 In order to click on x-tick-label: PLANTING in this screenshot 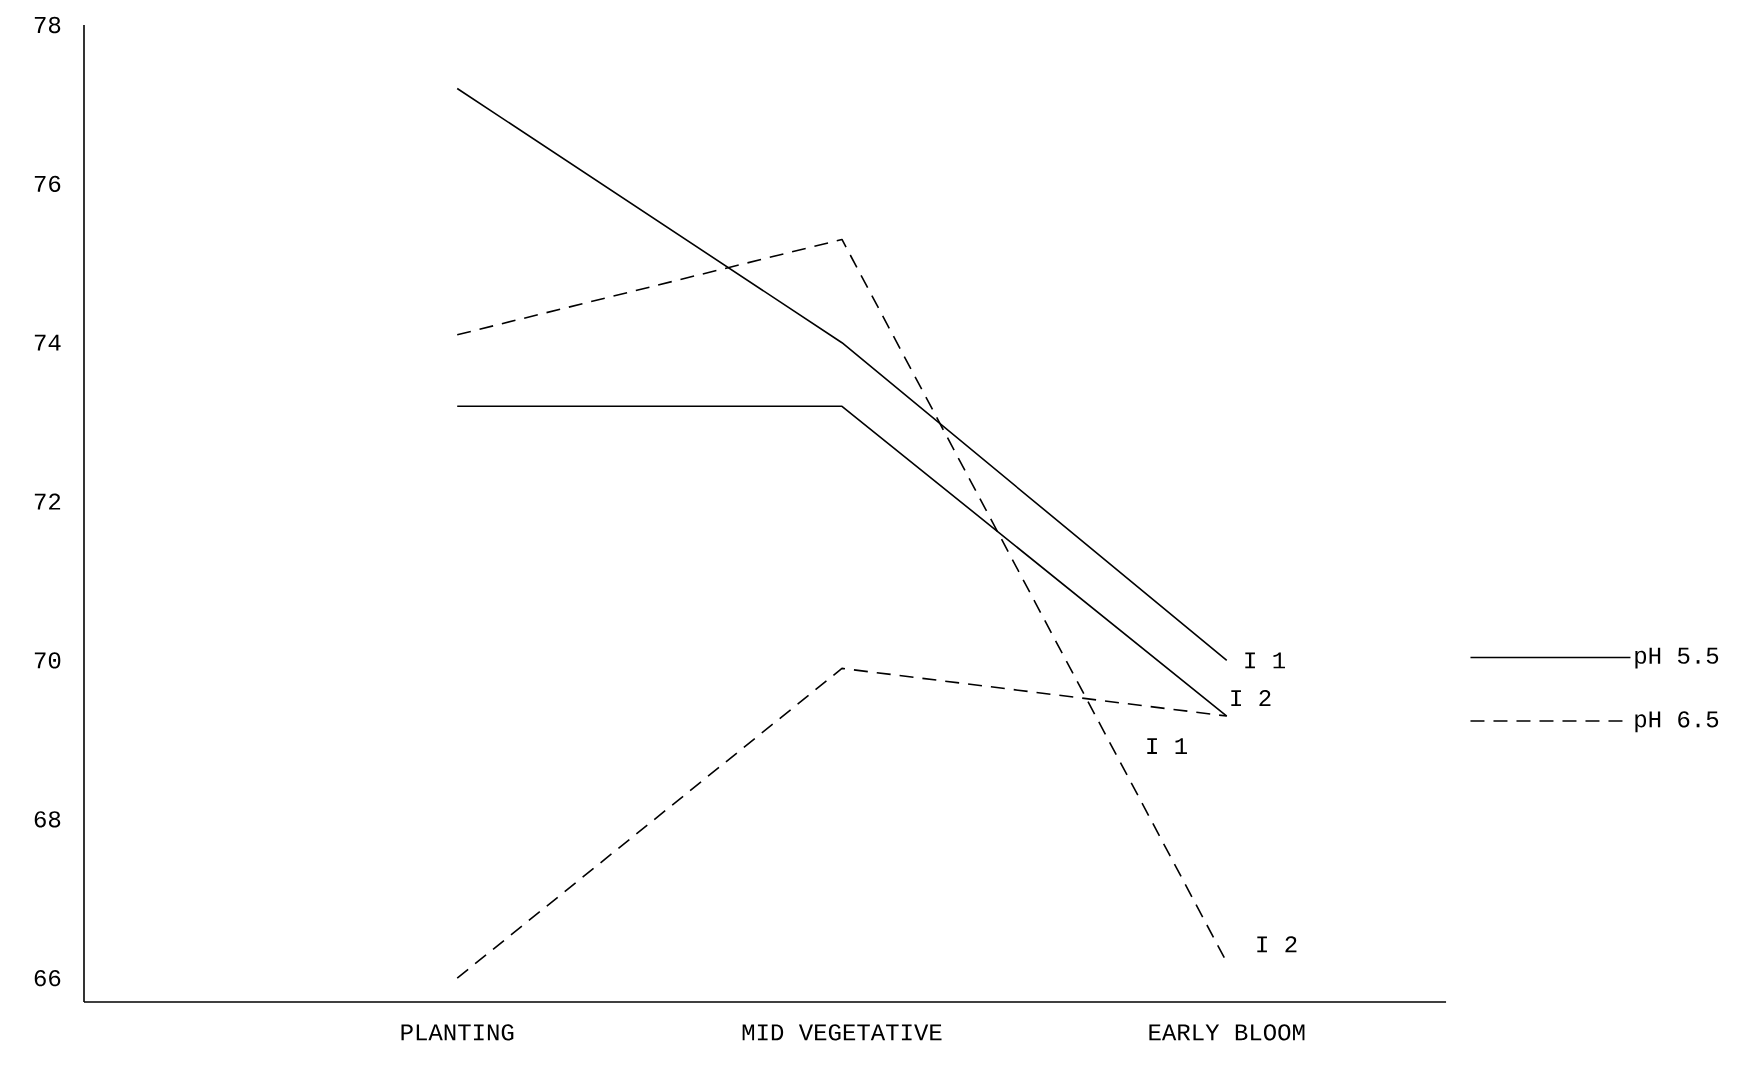, I will do `click(457, 1032)`.